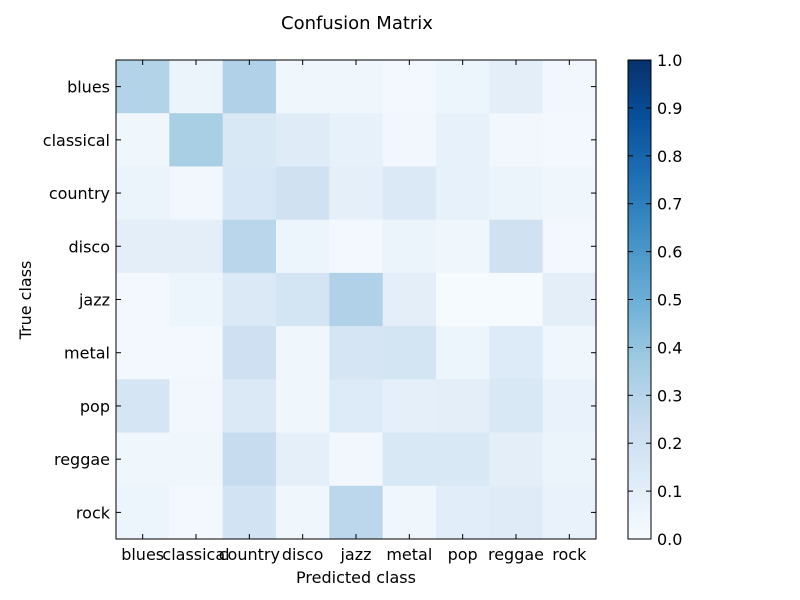  What do you see at coordinates (463, 459) in the screenshot?
I see `heatmap-cell-reggae-pop` at bounding box center [463, 459].